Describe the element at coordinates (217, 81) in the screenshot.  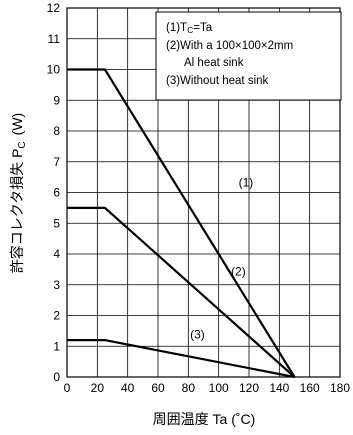
I see `legend-line-4: (3)Without heat sink` at that location.